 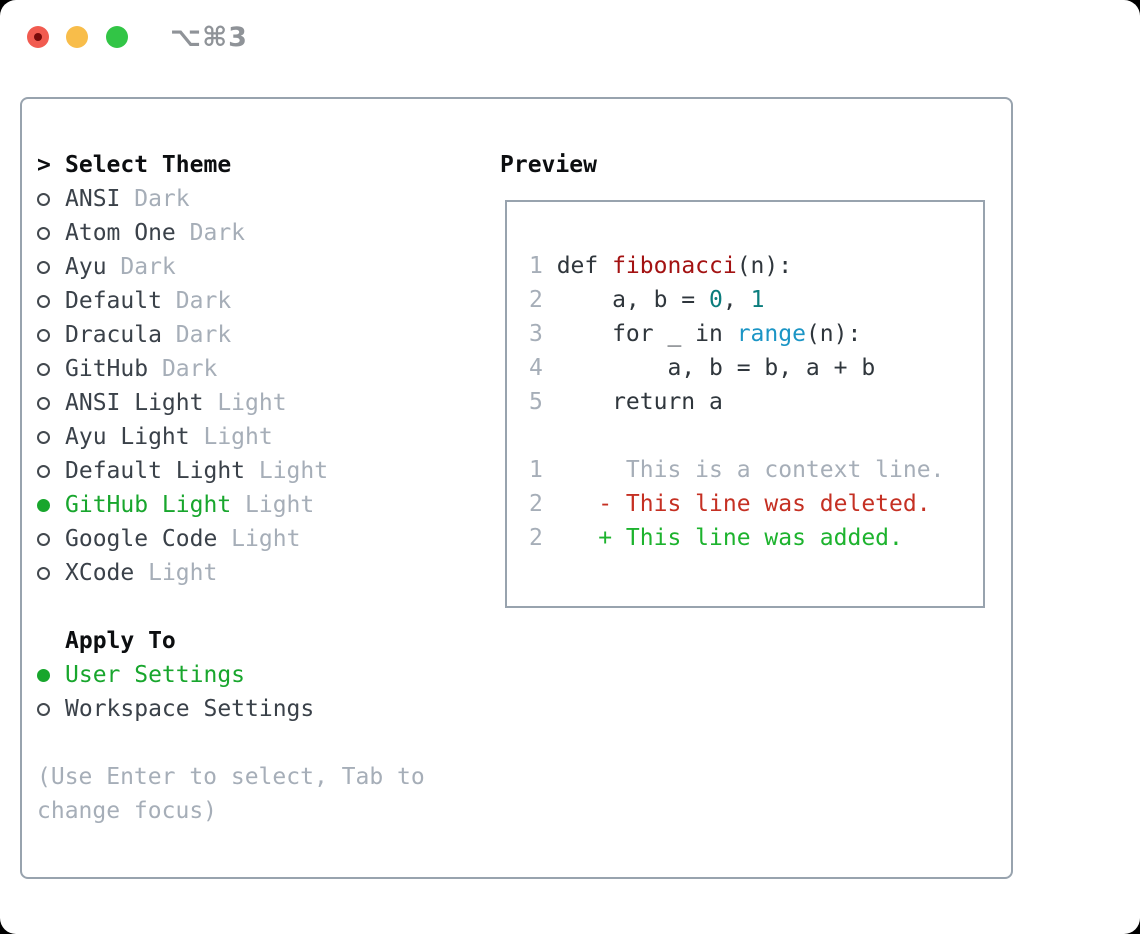 What do you see at coordinates (633, 300) in the screenshot?
I see `code-token-plain: a, b =` at bounding box center [633, 300].